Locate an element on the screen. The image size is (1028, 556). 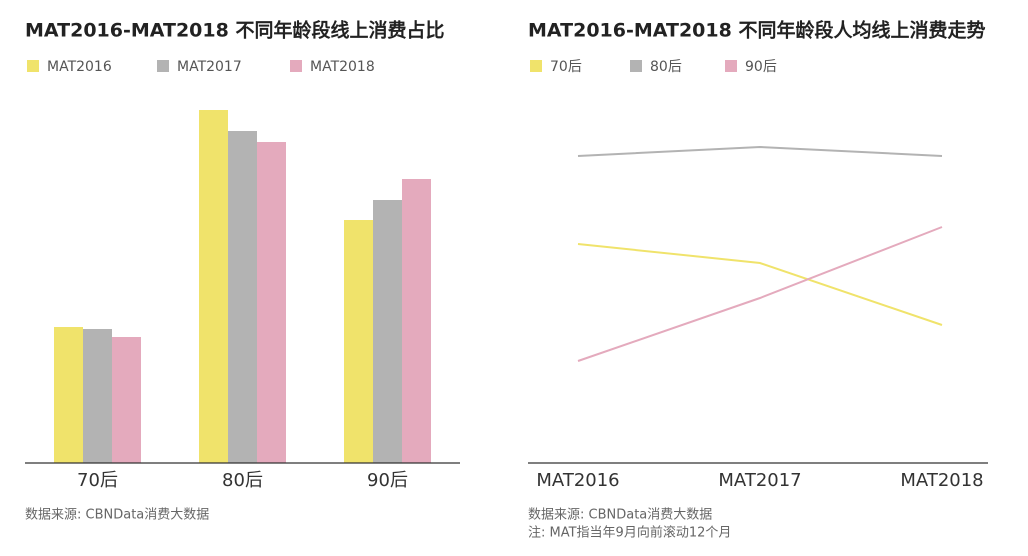
legend-label: MAT2016 is located at coordinates (79, 67).